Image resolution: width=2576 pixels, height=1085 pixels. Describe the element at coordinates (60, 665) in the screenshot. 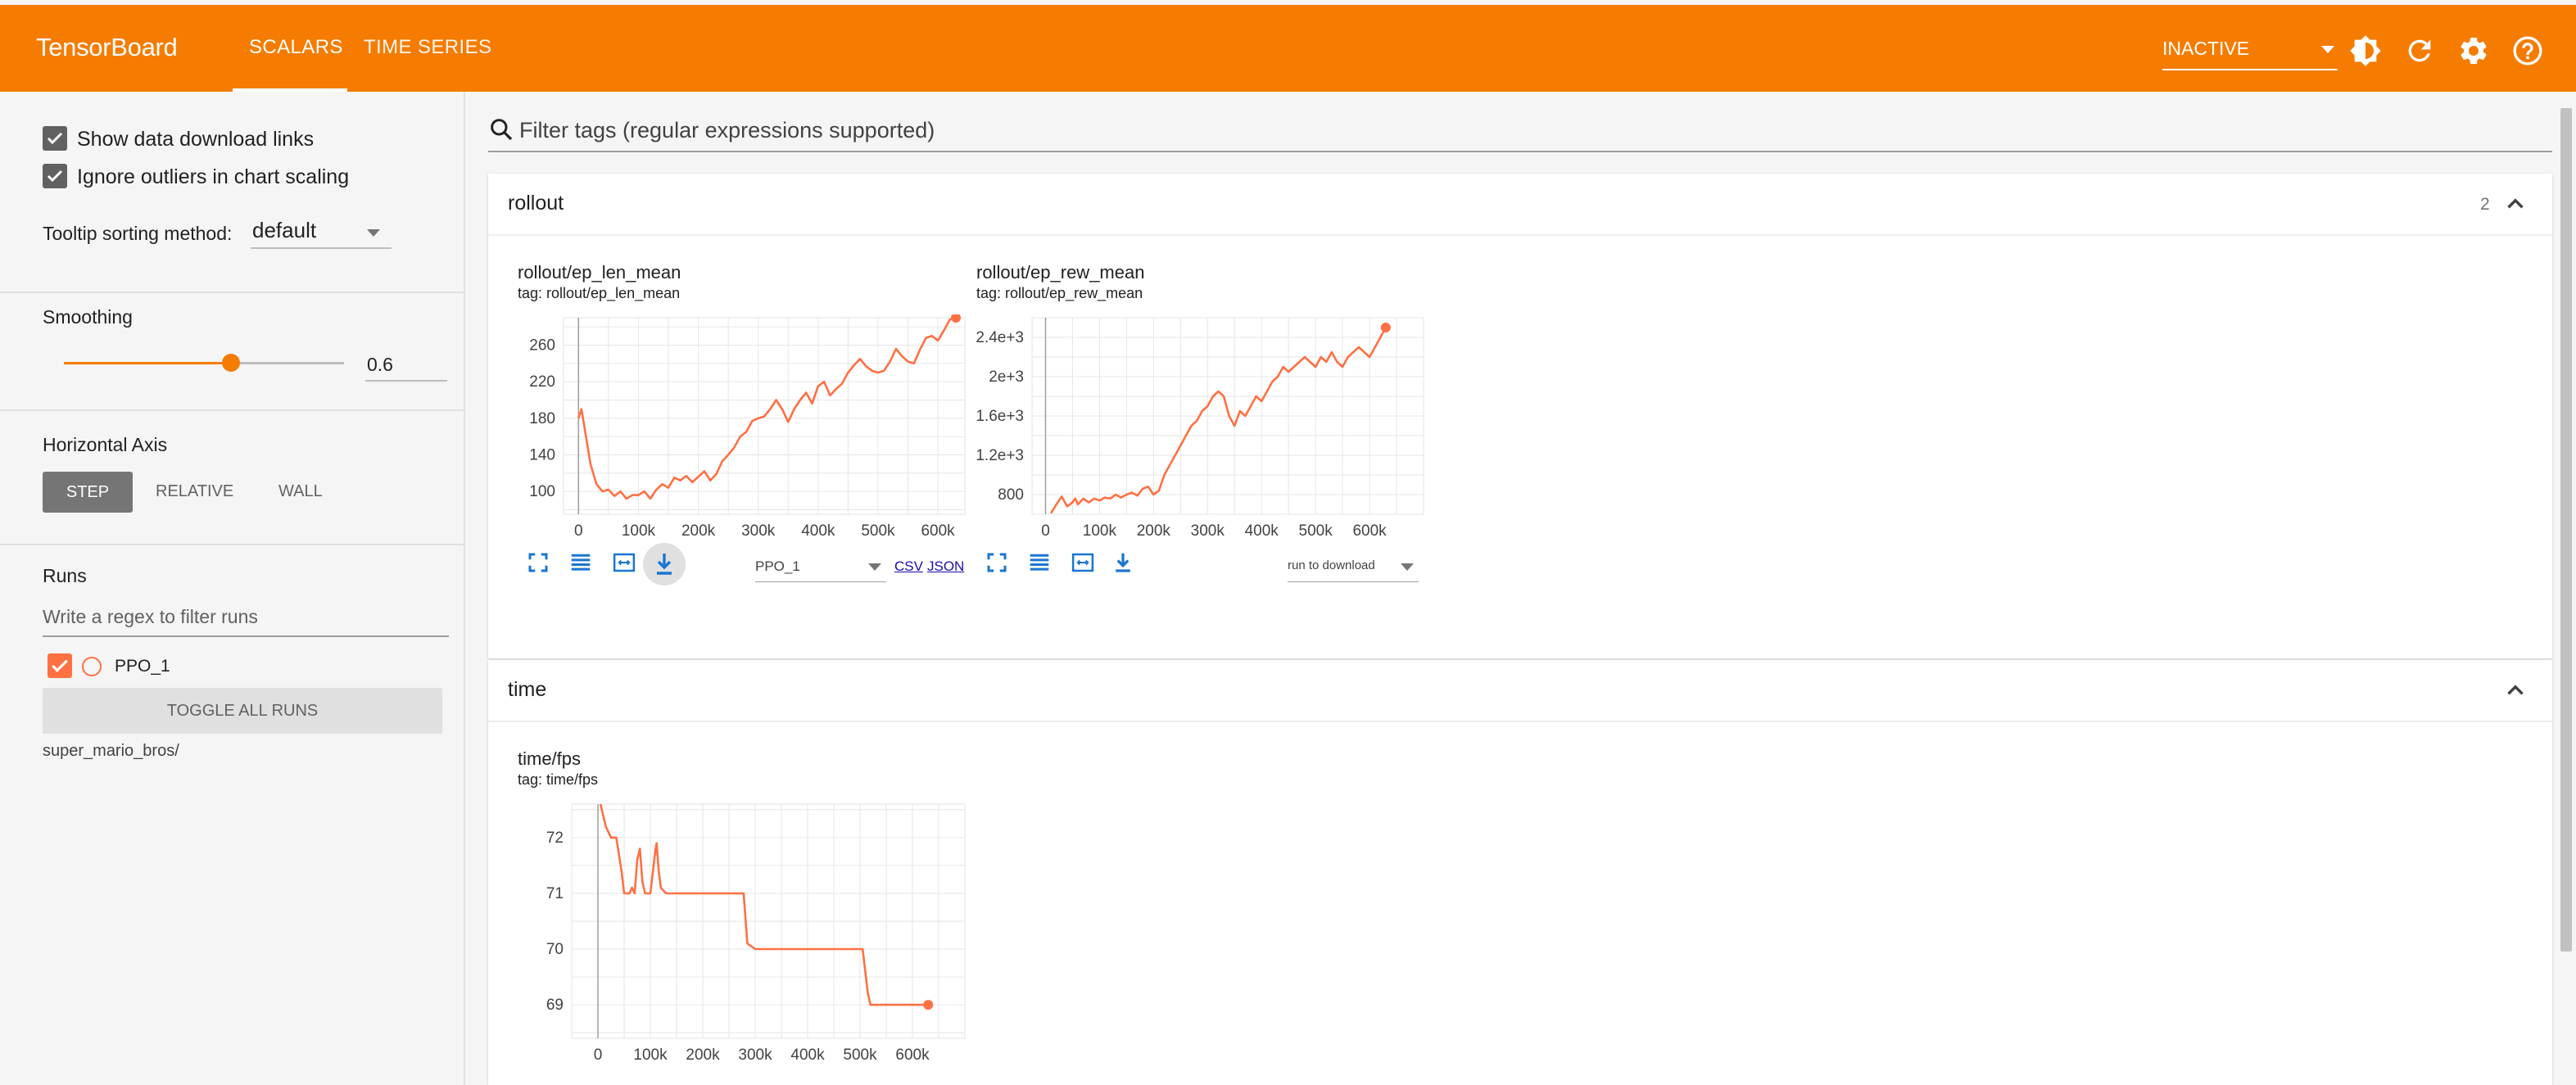

I see `run-checkbox` at that location.